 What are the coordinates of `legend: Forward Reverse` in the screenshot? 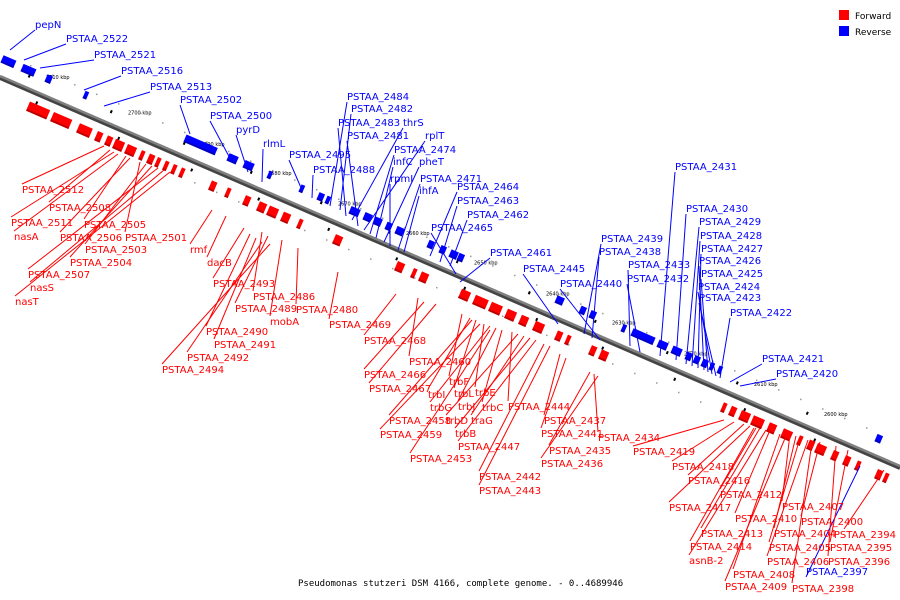 It's located at (865, 24).